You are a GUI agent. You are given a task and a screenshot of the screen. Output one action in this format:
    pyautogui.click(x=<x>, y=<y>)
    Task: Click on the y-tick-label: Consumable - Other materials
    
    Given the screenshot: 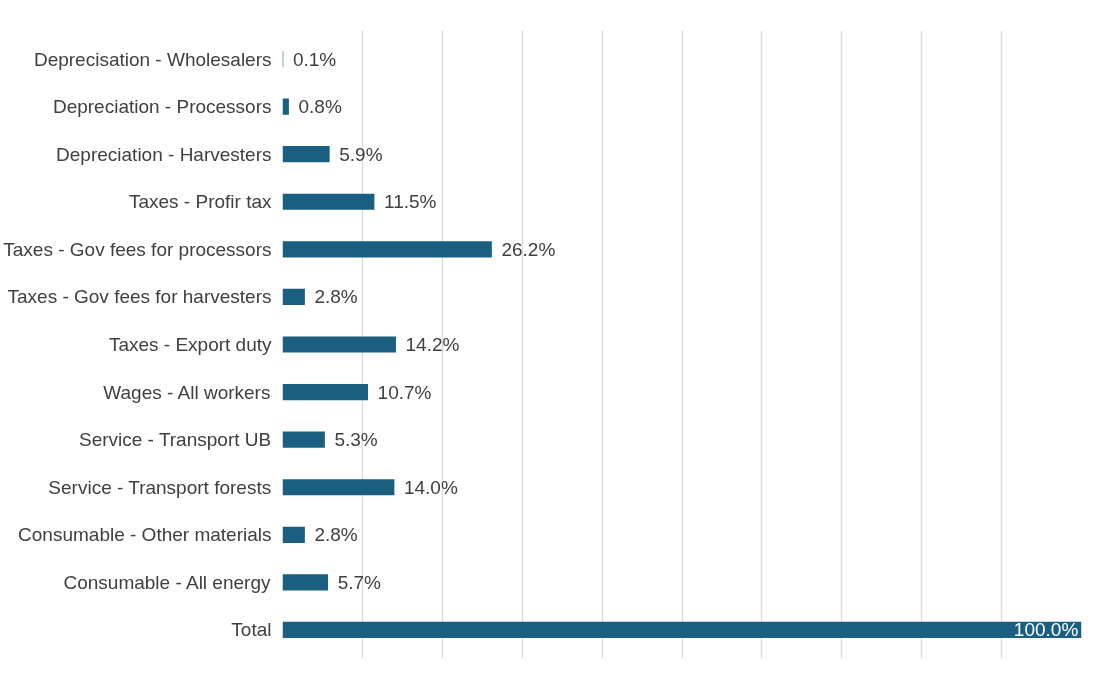 What is the action you would take?
    pyautogui.click(x=145, y=535)
    